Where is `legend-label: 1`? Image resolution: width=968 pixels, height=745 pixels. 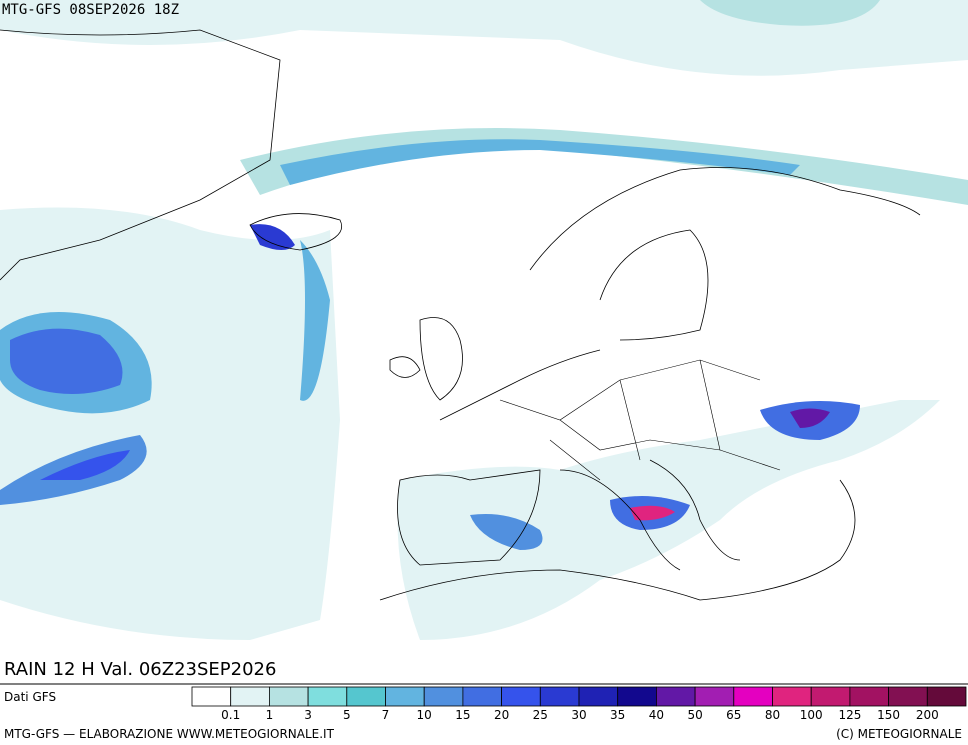
legend-label: 1 is located at coordinates (270, 715).